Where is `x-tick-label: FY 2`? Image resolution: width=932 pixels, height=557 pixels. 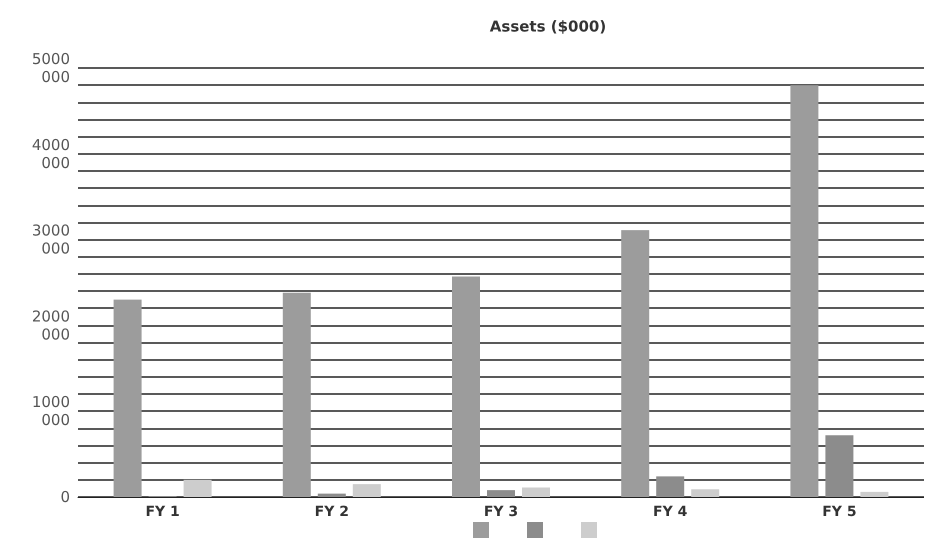
x-tick-label: FY 2 is located at coordinates (331, 512).